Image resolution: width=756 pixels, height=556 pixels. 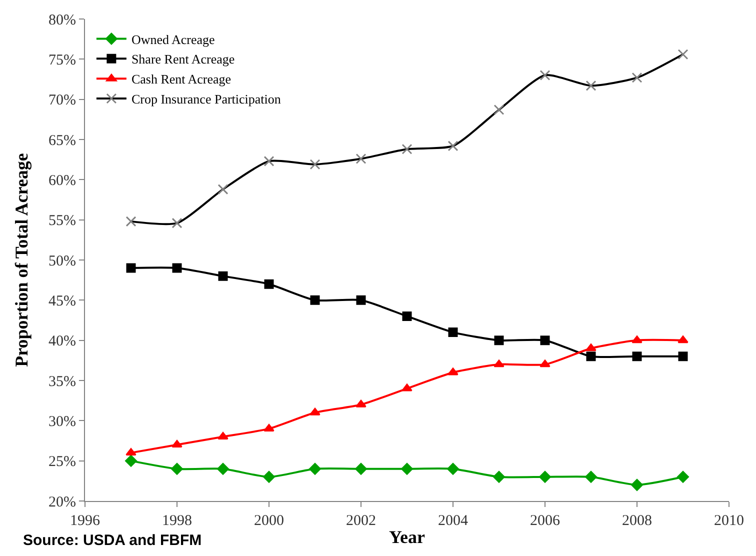 I want to click on legend-label: Share Rent Acreage, so click(x=183, y=59).